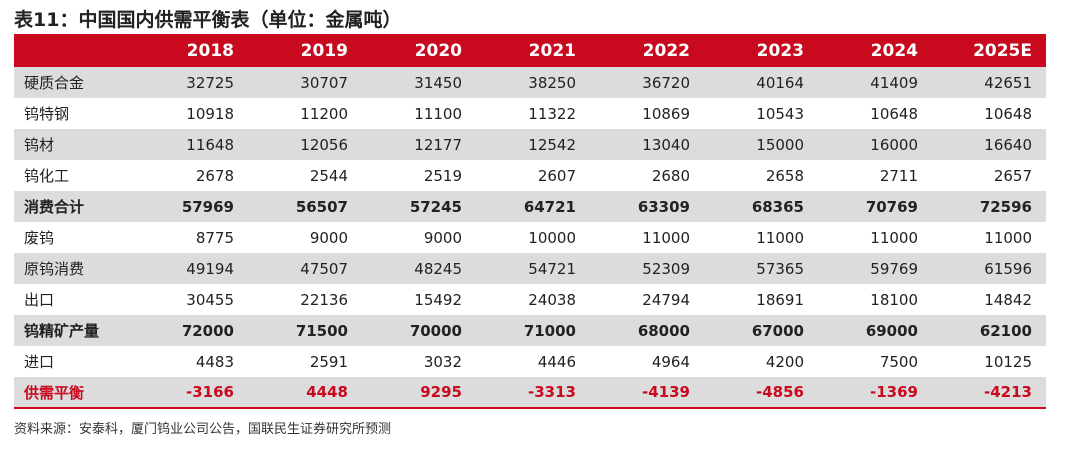 The height and width of the screenshot is (452, 1080). Describe the element at coordinates (207, 206) in the screenshot. I see `cell: 57969` at that location.